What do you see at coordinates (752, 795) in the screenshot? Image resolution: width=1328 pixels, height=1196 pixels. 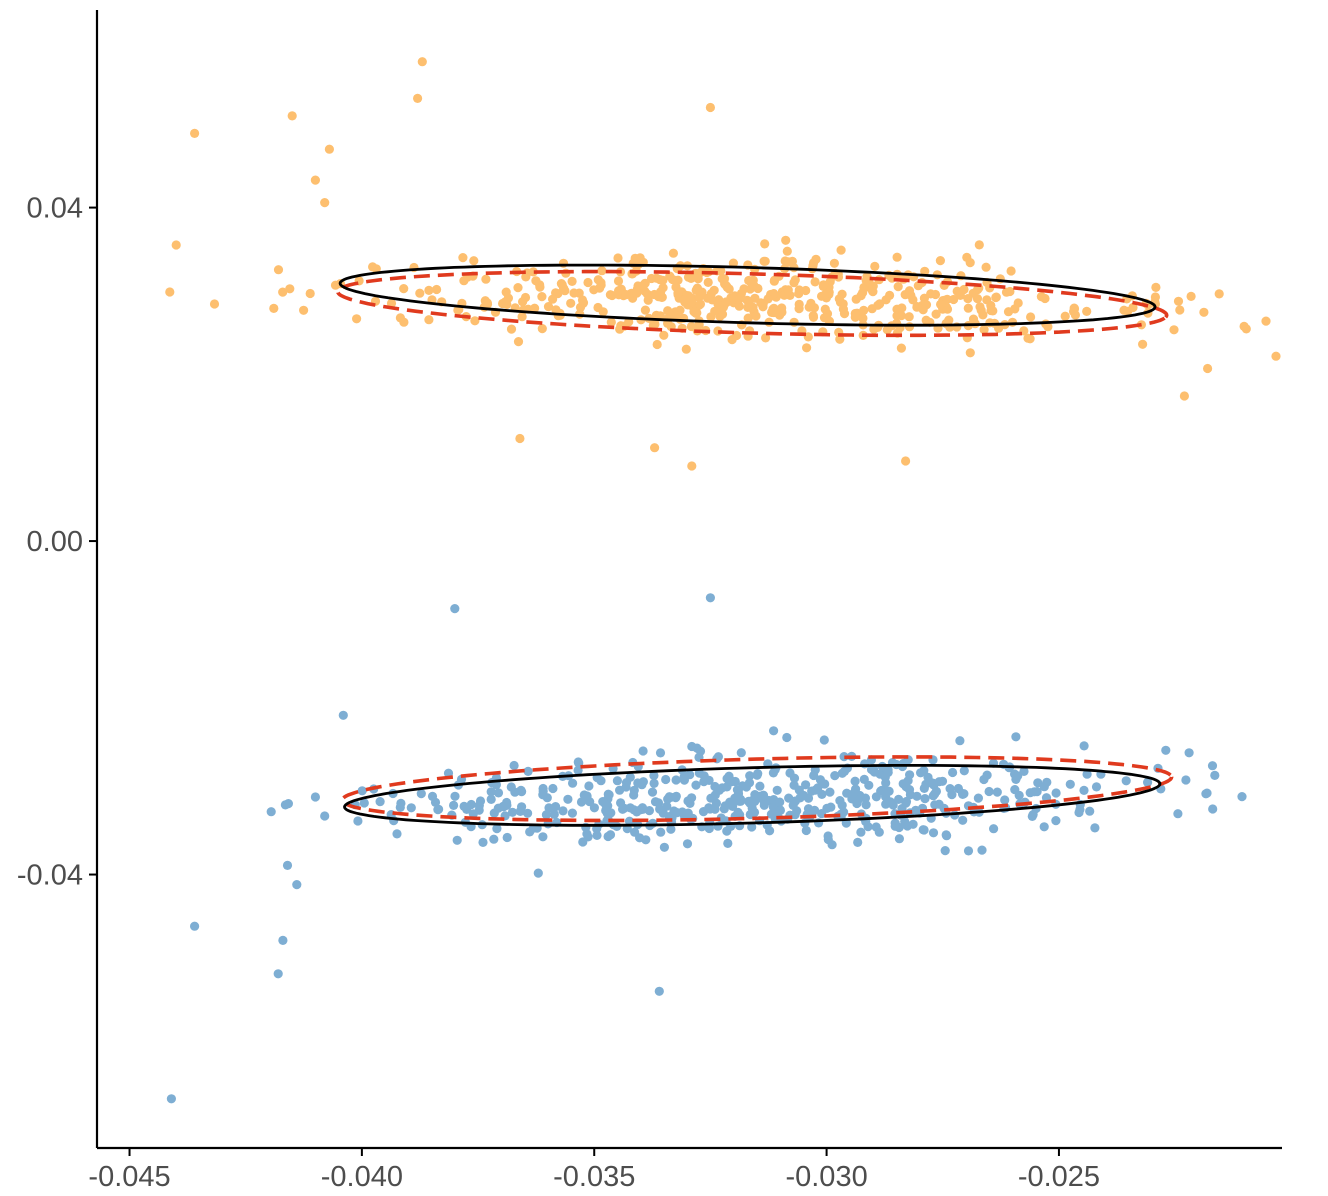 I see `solid-ellipse` at bounding box center [752, 795].